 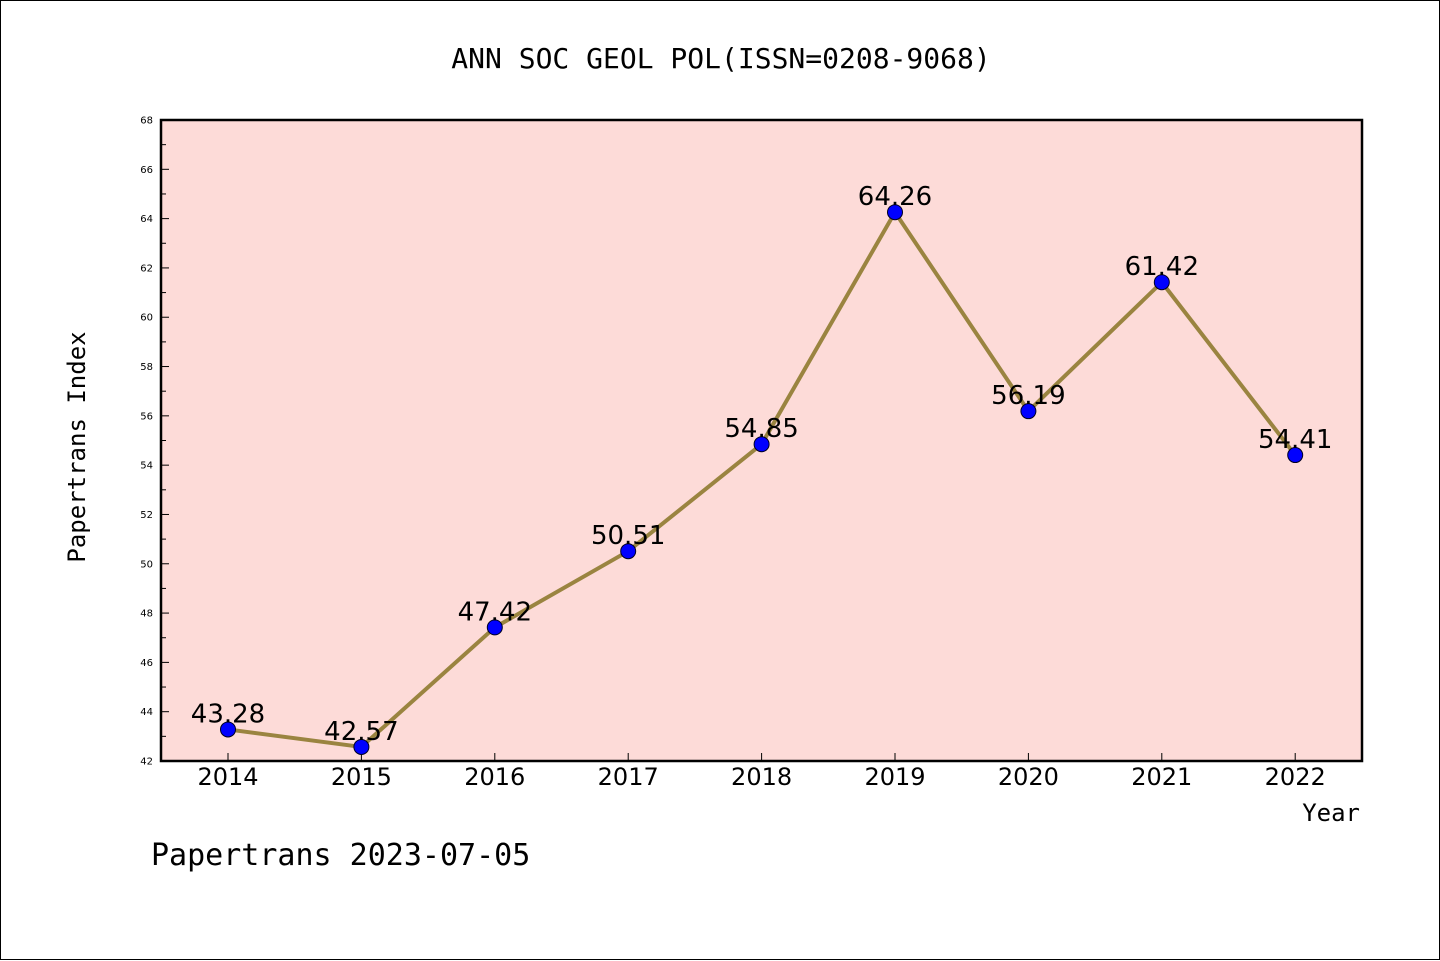 What do you see at coordinates (146, 466) in the screenshot?
I see `y-tick-label: 54` at bounding box center [146, 466].